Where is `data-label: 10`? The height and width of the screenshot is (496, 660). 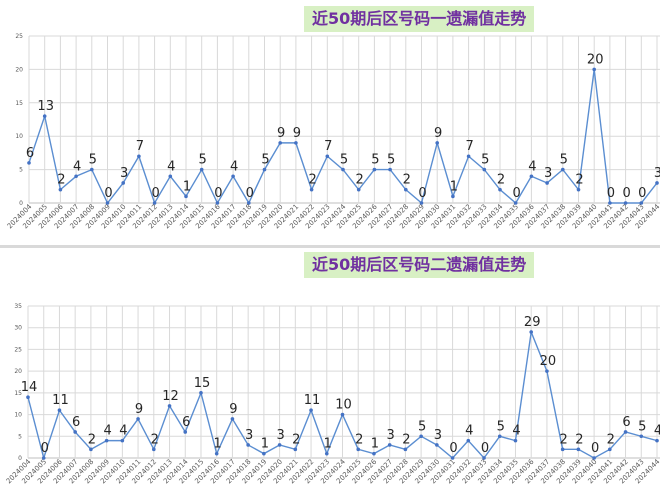 data-label: 10 is located at coordinates (343, 405).